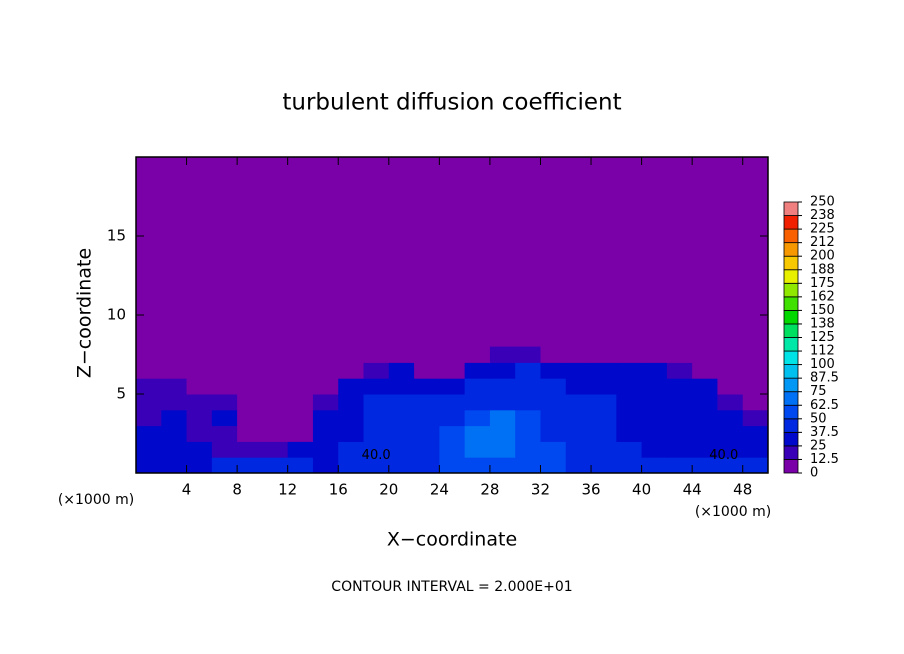 The image size is (904, 654). What do you see at coordinates (338, 490) in the screenshot?
I see `x-tick-label: 16` at bounding box center [338, 490].